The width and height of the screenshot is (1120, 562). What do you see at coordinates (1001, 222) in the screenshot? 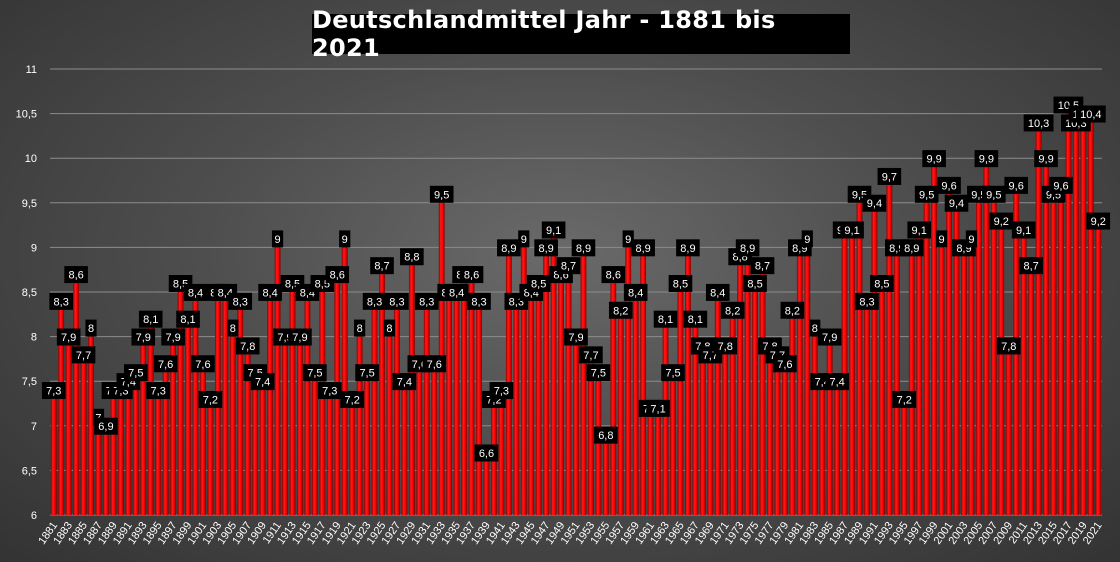
I see `data-label: 9,2` at bounding box center [1001, 222].